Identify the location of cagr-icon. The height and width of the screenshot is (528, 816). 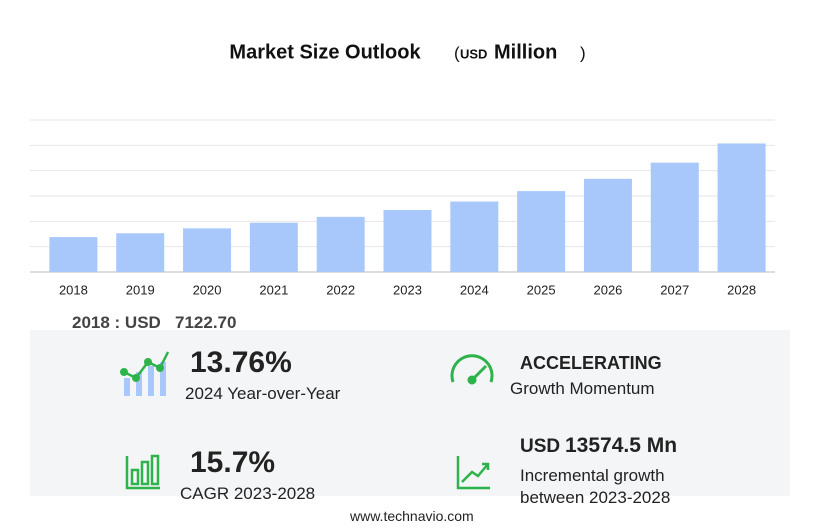
(142, 472).